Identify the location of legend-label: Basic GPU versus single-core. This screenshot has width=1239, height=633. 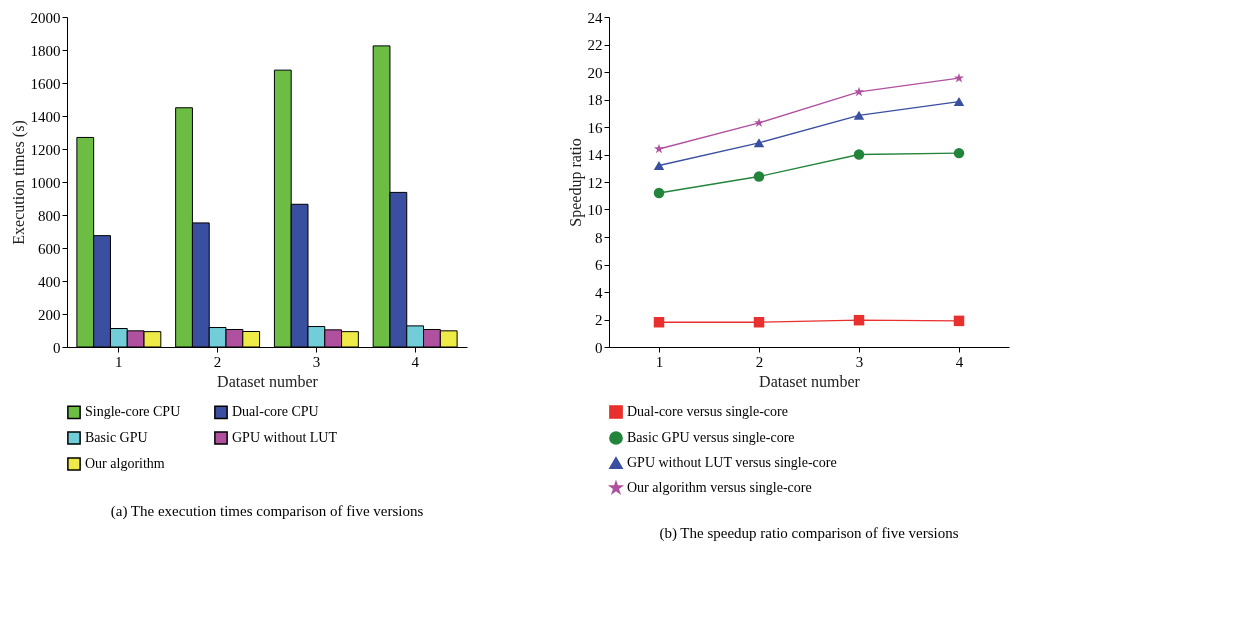
(711, 437).